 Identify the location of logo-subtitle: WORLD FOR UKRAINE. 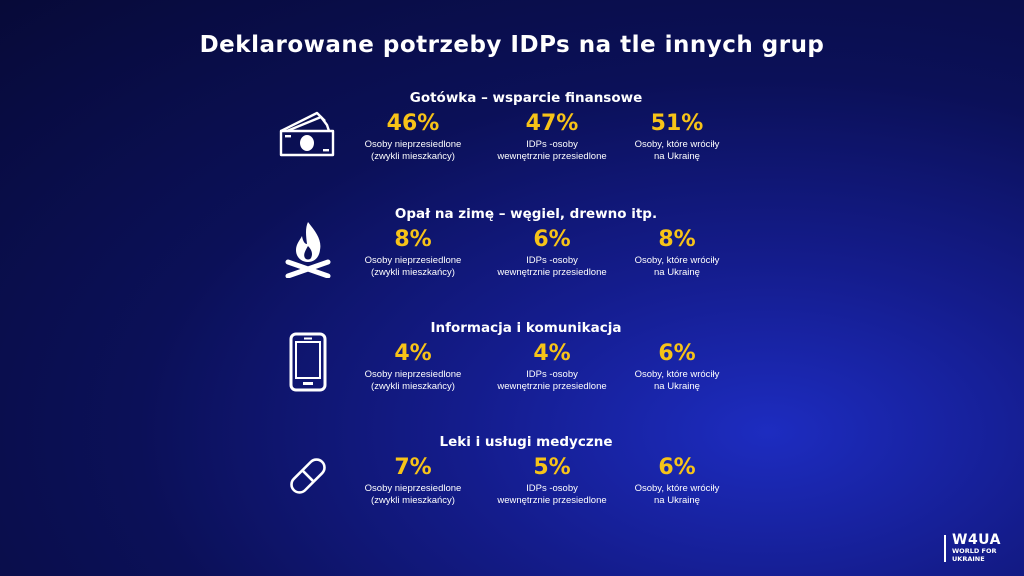
(974, 555).